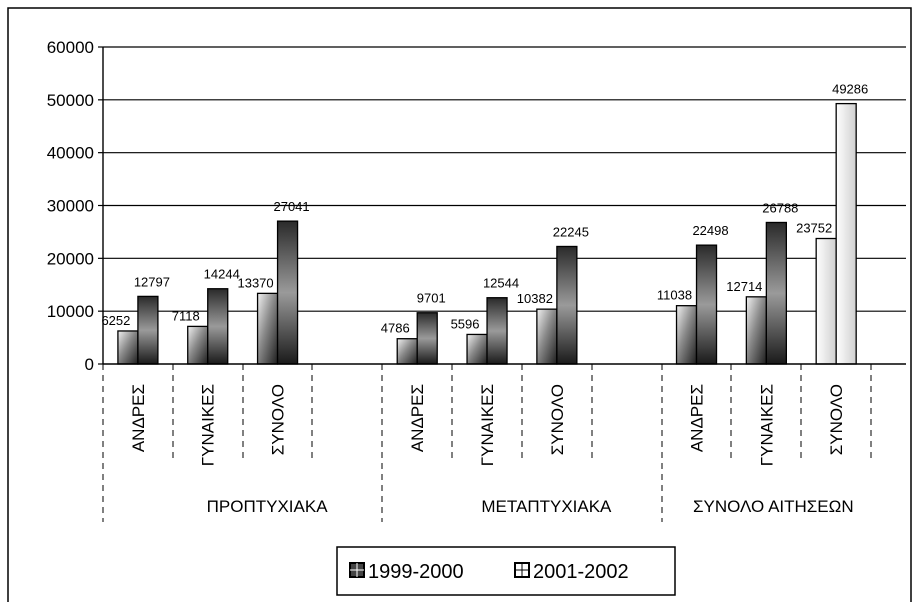  I want to click on data-label: 10382, so click(535, 298).